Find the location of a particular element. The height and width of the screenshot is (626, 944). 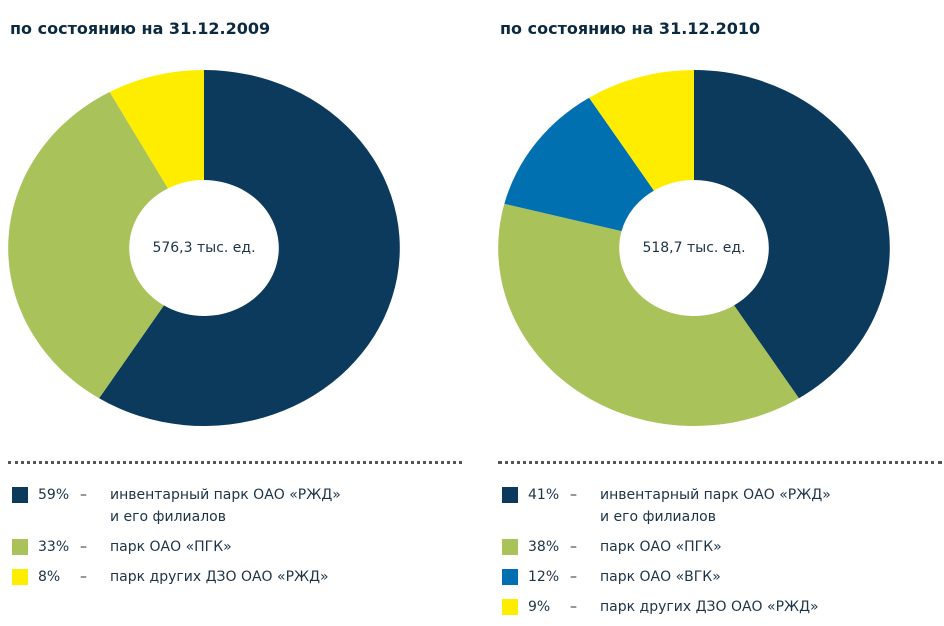

legend-item: 38% – парк ОАО «ПГК» is located at coordinates (666, 547).